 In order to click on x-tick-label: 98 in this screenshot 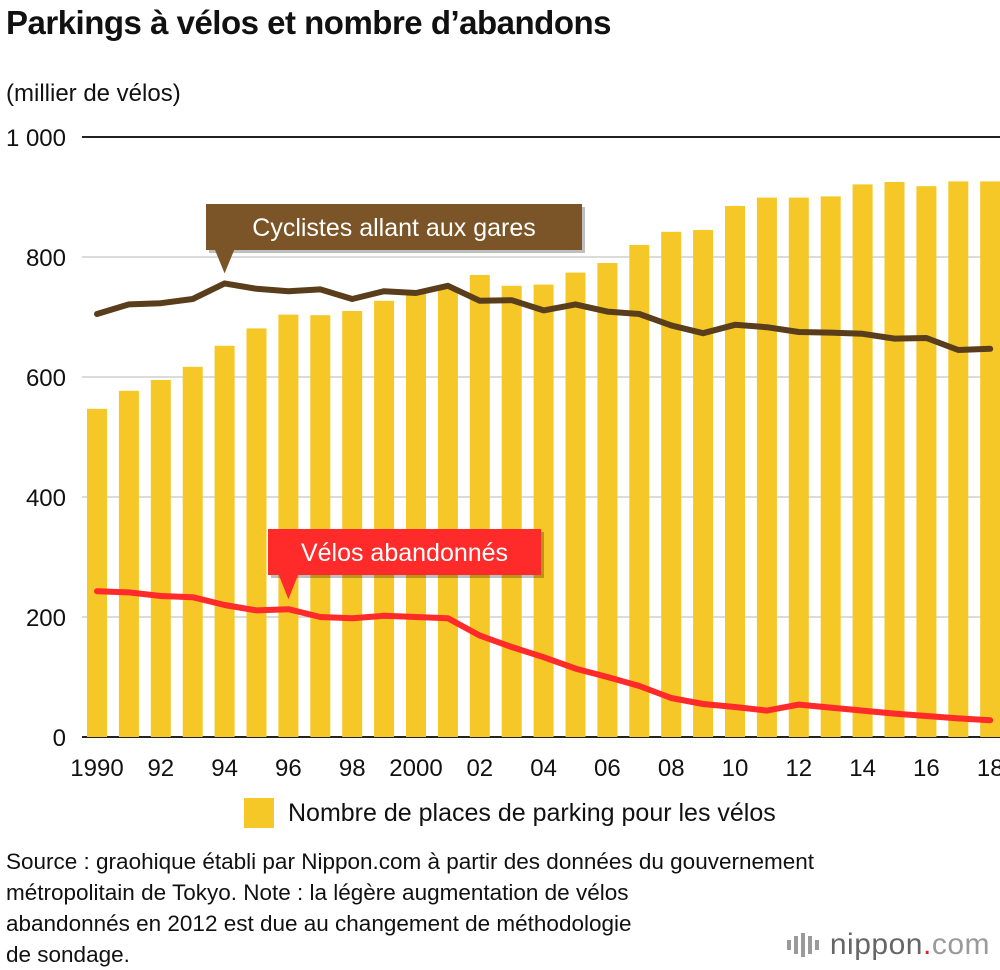, I will do `click(352, 768)`.